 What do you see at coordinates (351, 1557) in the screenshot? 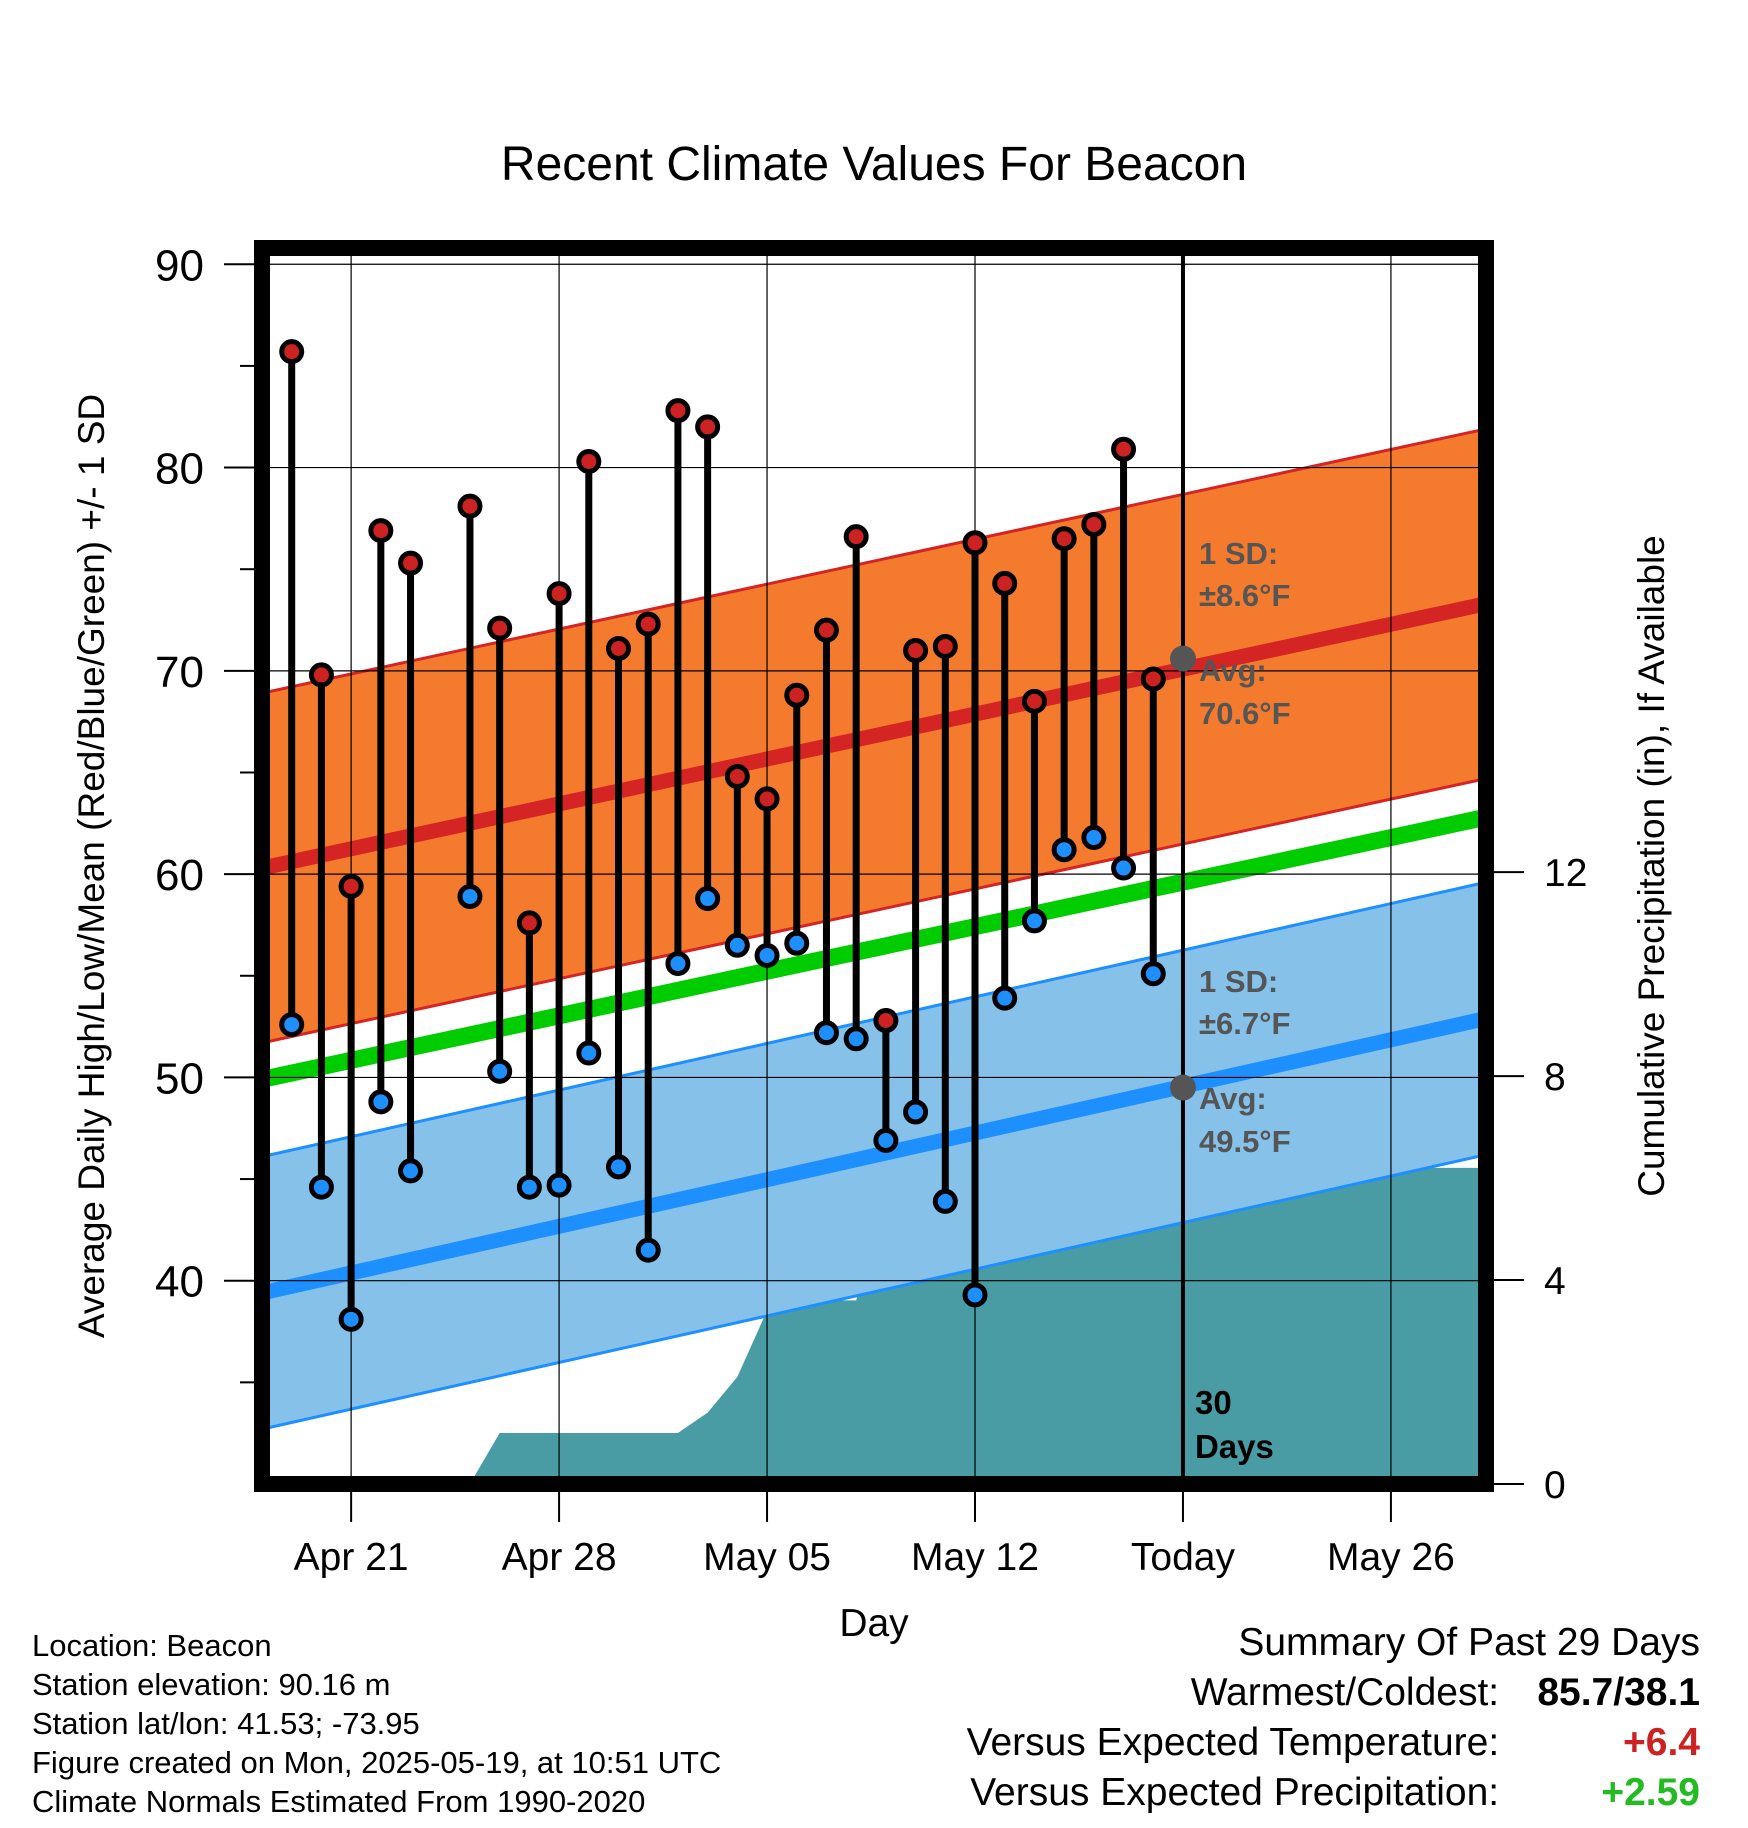
I see `x-tick-label: Apr 21` at bounding box center [351, 1557].